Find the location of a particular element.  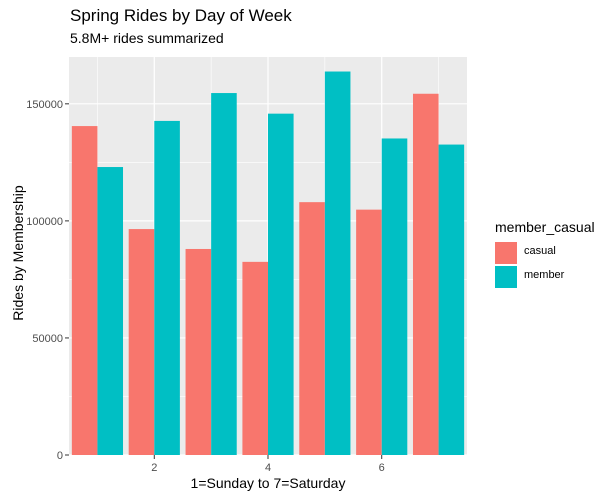

legend-title: member_casual is located at coordinates (545, 227).